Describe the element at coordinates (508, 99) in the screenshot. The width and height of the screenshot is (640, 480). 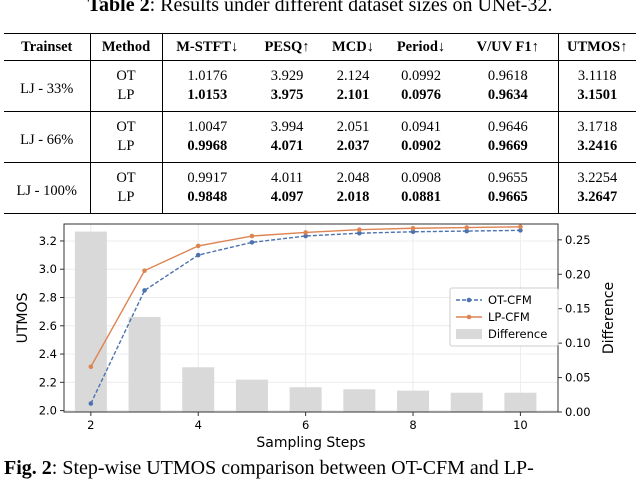
I see `value-cell: 0.9634` at that location.